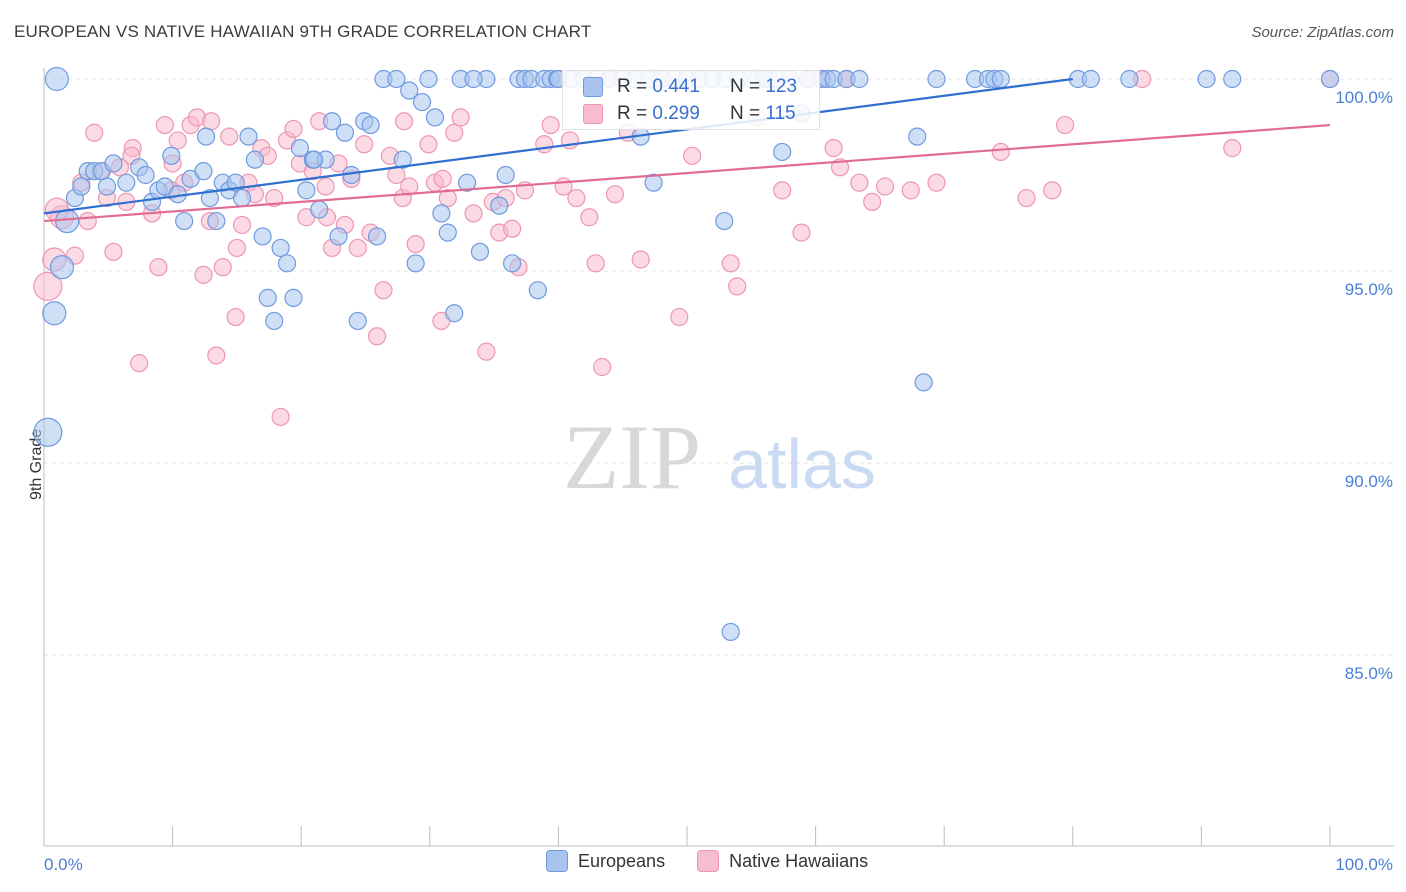  I want to click on legend-item-native-hawaiians: Native Hawaiians, so click(782, 861).